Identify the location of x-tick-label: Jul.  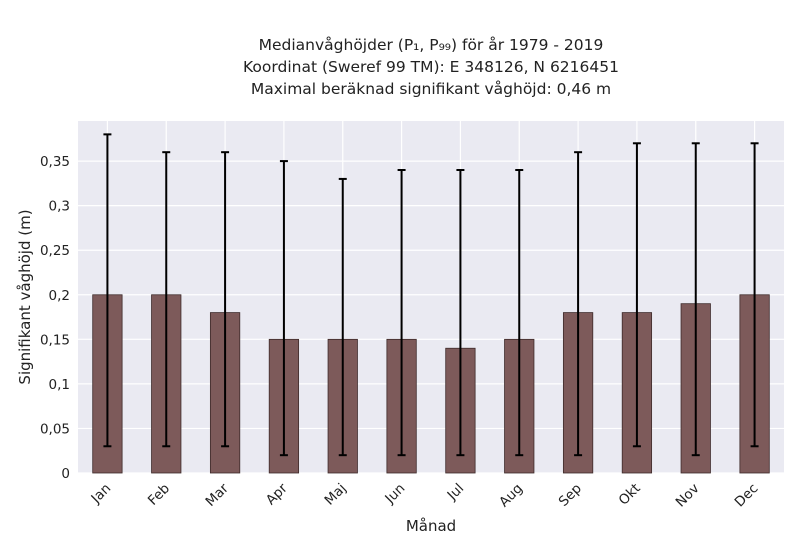
(456, 493).